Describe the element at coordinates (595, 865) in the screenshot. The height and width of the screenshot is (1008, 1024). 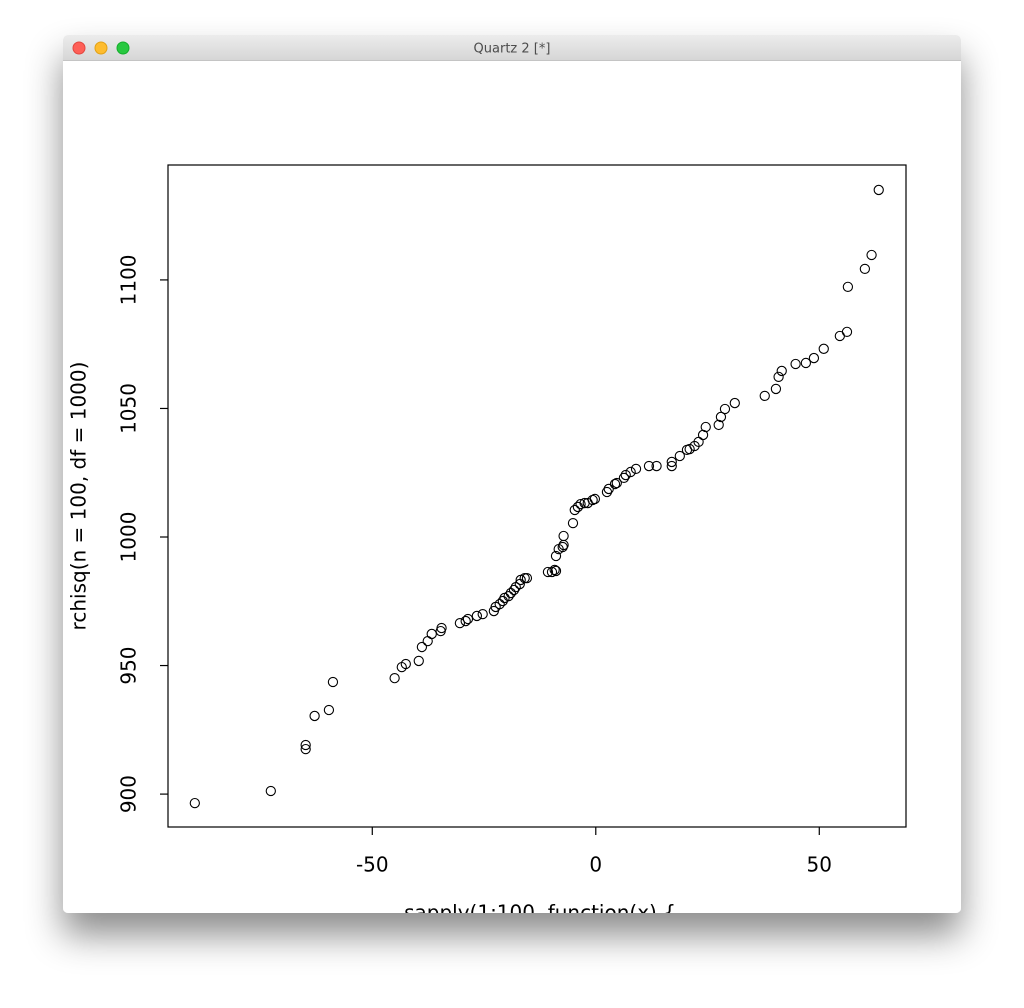
I see `x-tick-label: 0` at that location.